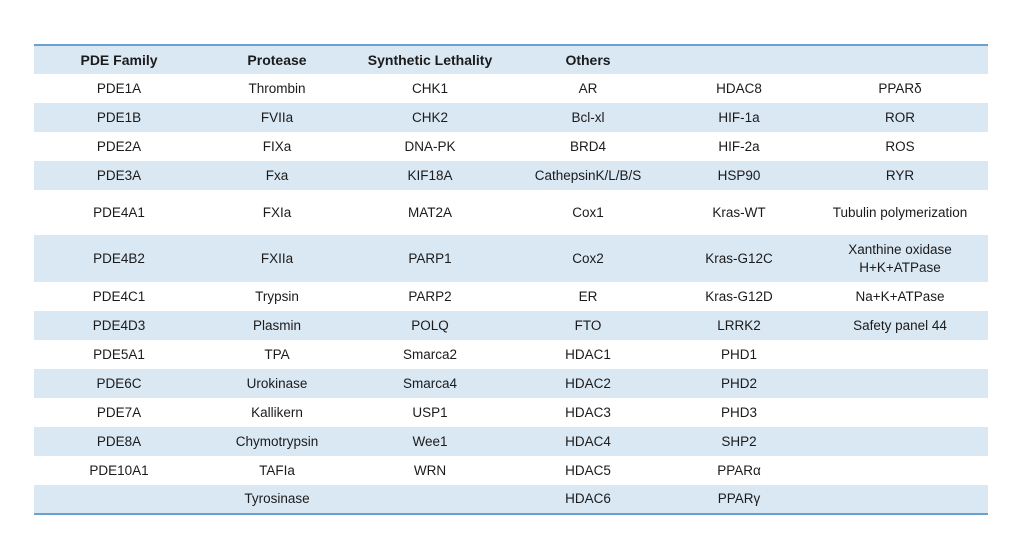 This screenshot has height=550, width=1024. Describe the element at coordinates (429, 88) in the screenshot. I see `table-cell: CHK1` at that location.